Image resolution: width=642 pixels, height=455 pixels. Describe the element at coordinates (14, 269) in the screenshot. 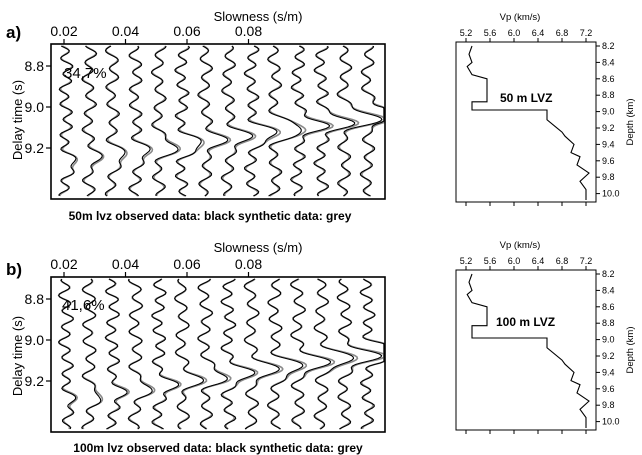

I see `panel-b-label: b)` at that location.